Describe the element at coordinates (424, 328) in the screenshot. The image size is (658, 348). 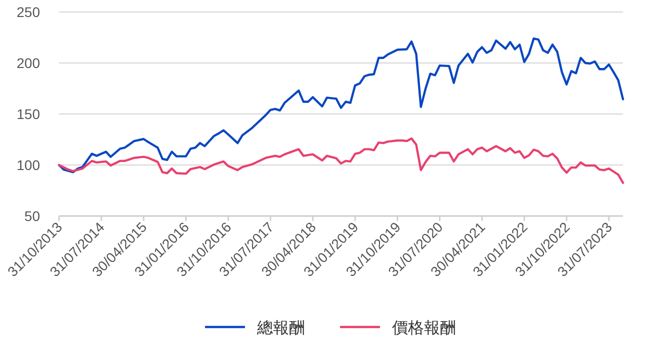
I see `legend-label: 價格報酬` at that location.